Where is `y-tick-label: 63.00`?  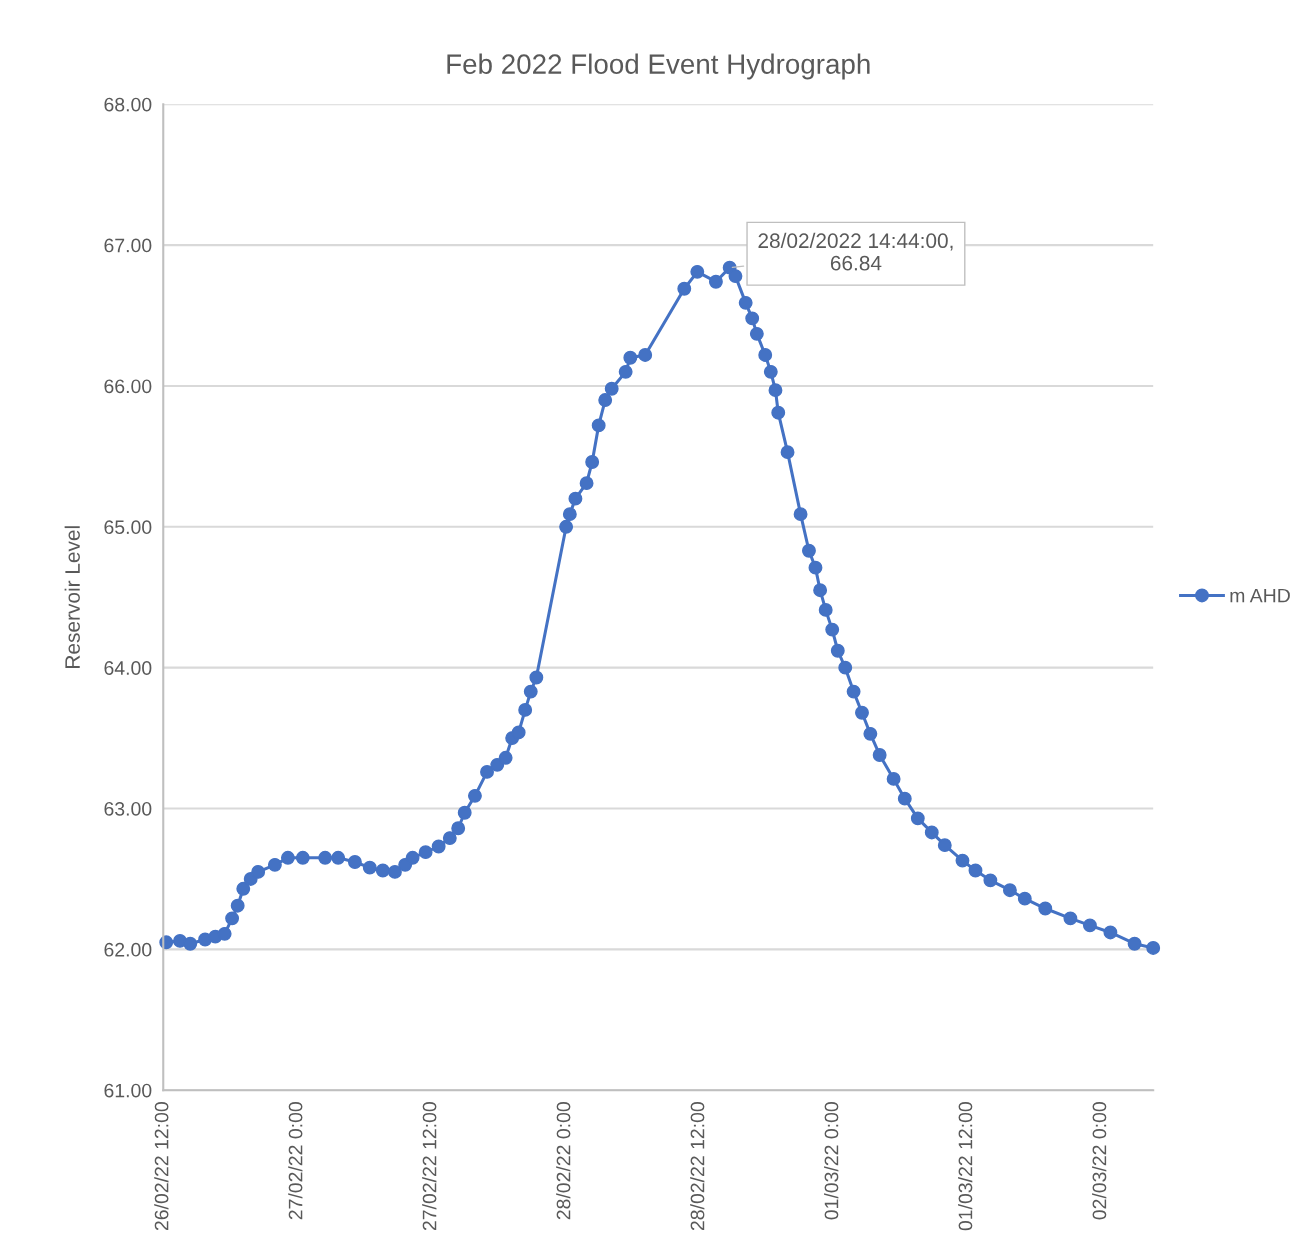 y-tick-label: 63.00 is located at coordinates (128, 808).